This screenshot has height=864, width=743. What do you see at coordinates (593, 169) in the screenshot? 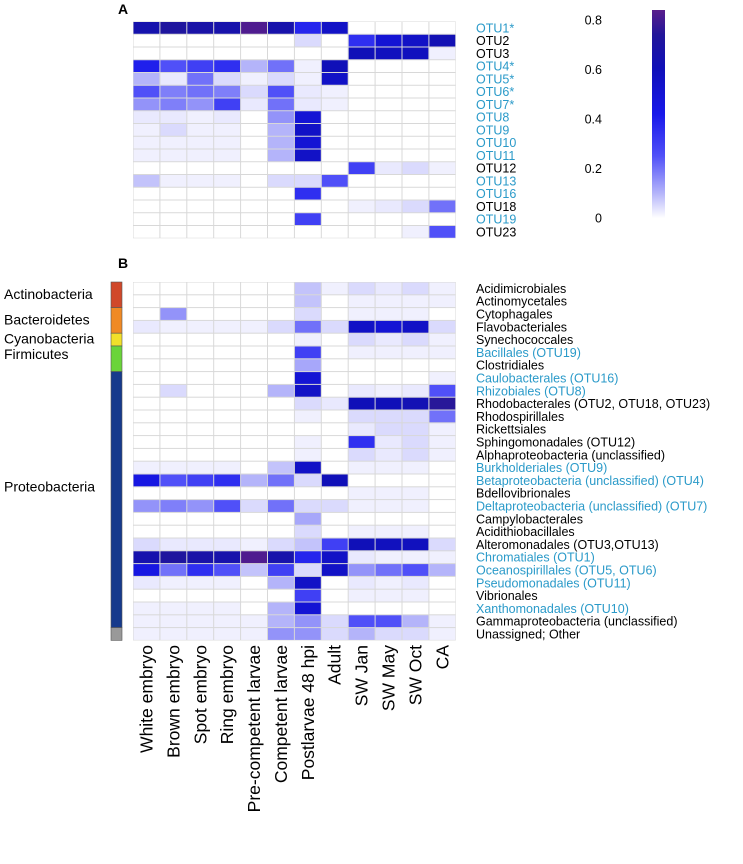
I see `colorbar-tick-label: 0.2` at bounding box center [593, 169].